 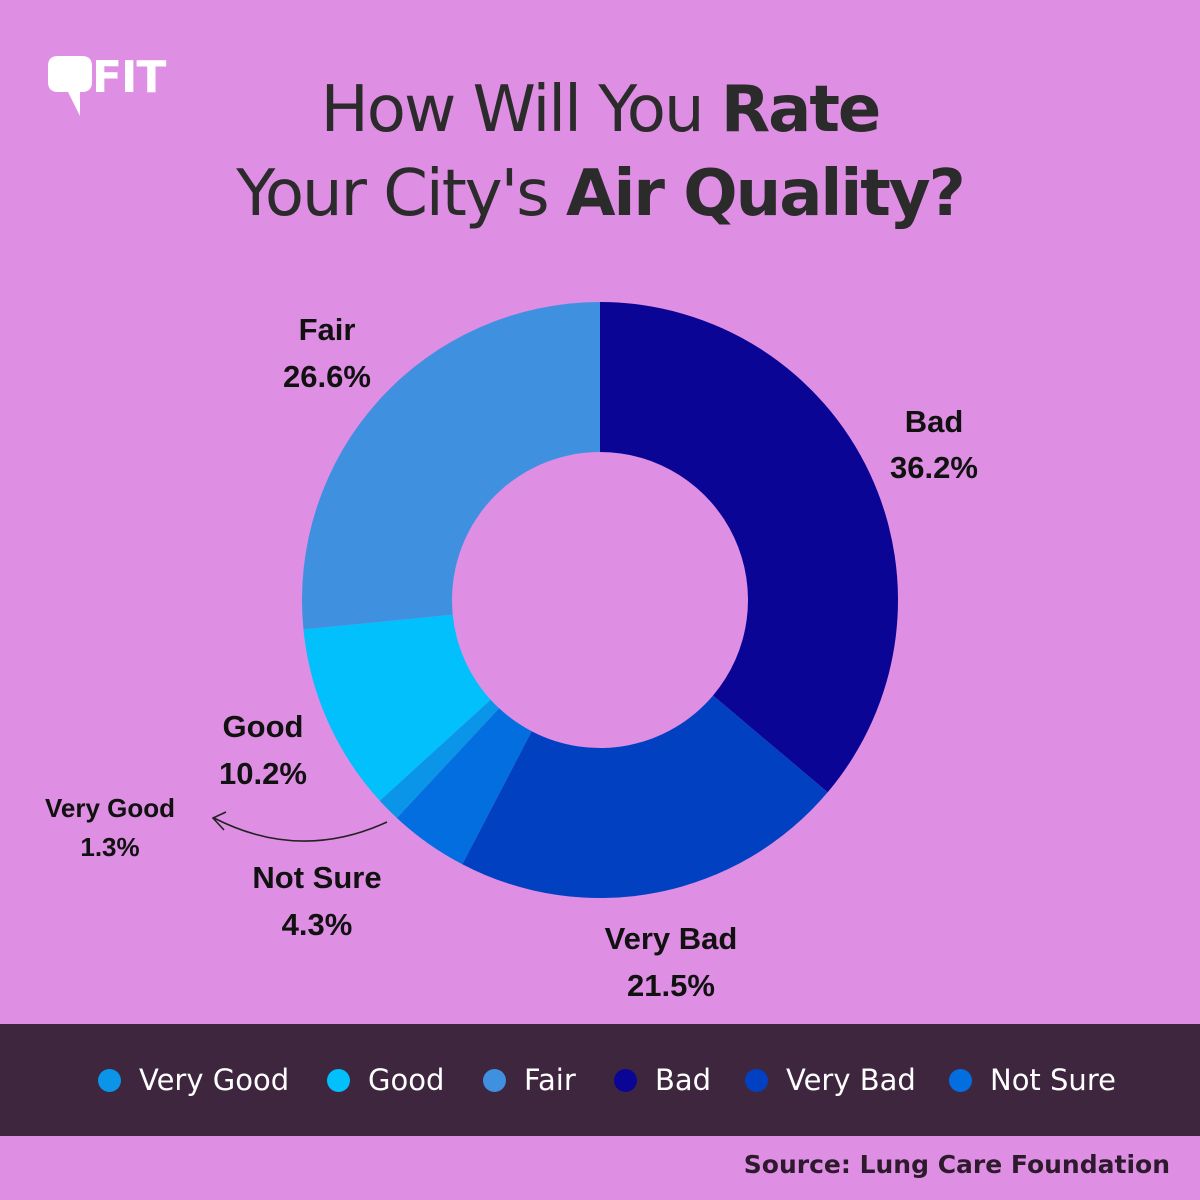 I want to click on slice-label-name-bad: Bad, so click(x=934, y=421).